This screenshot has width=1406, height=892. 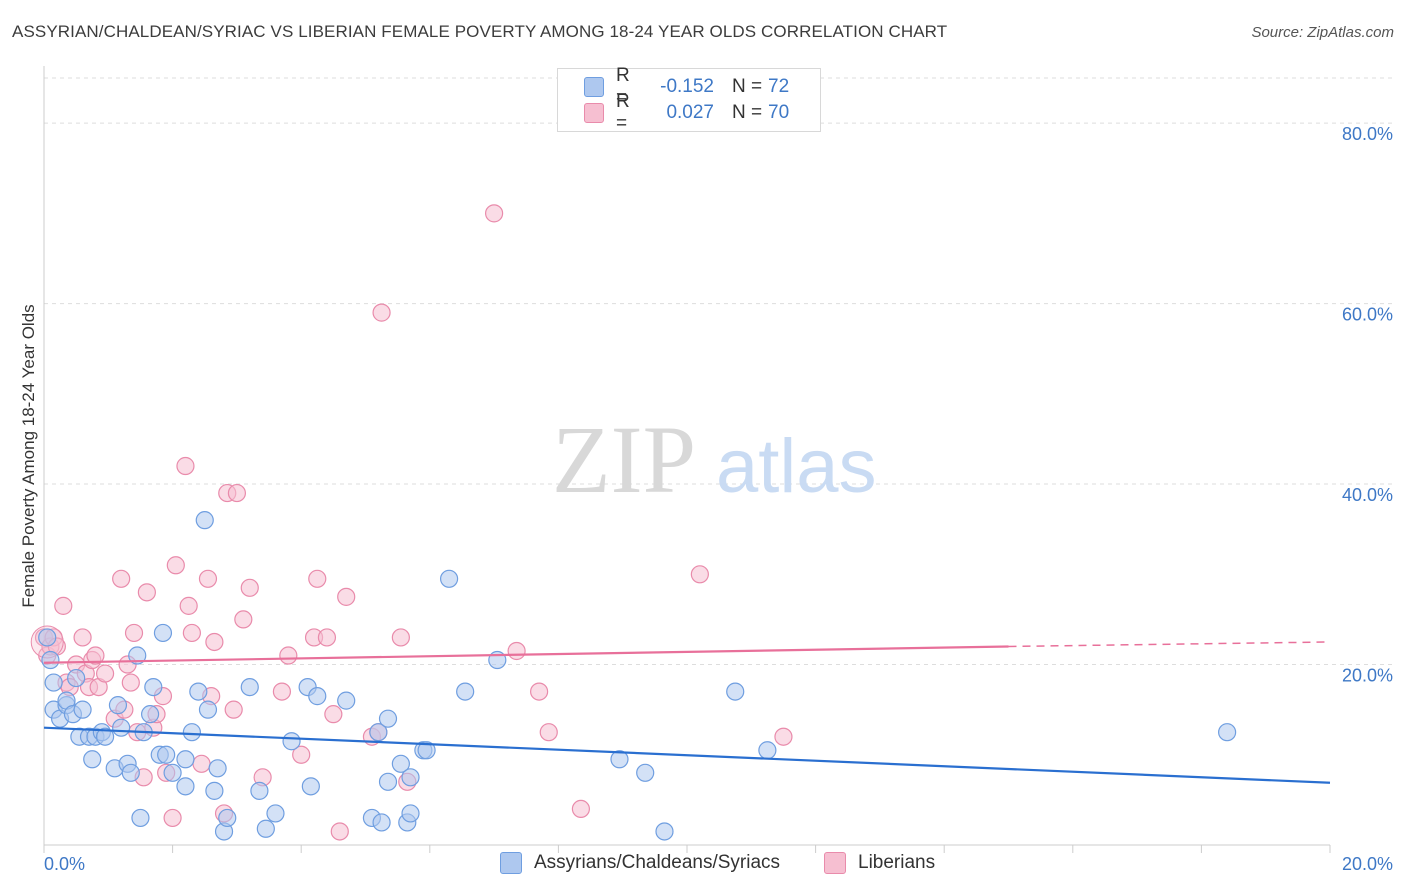 What do you see at coordinates (64, 864) in the screenshot?
I see `x-tick-label: 0.0%` at bounding box center [64, 864].